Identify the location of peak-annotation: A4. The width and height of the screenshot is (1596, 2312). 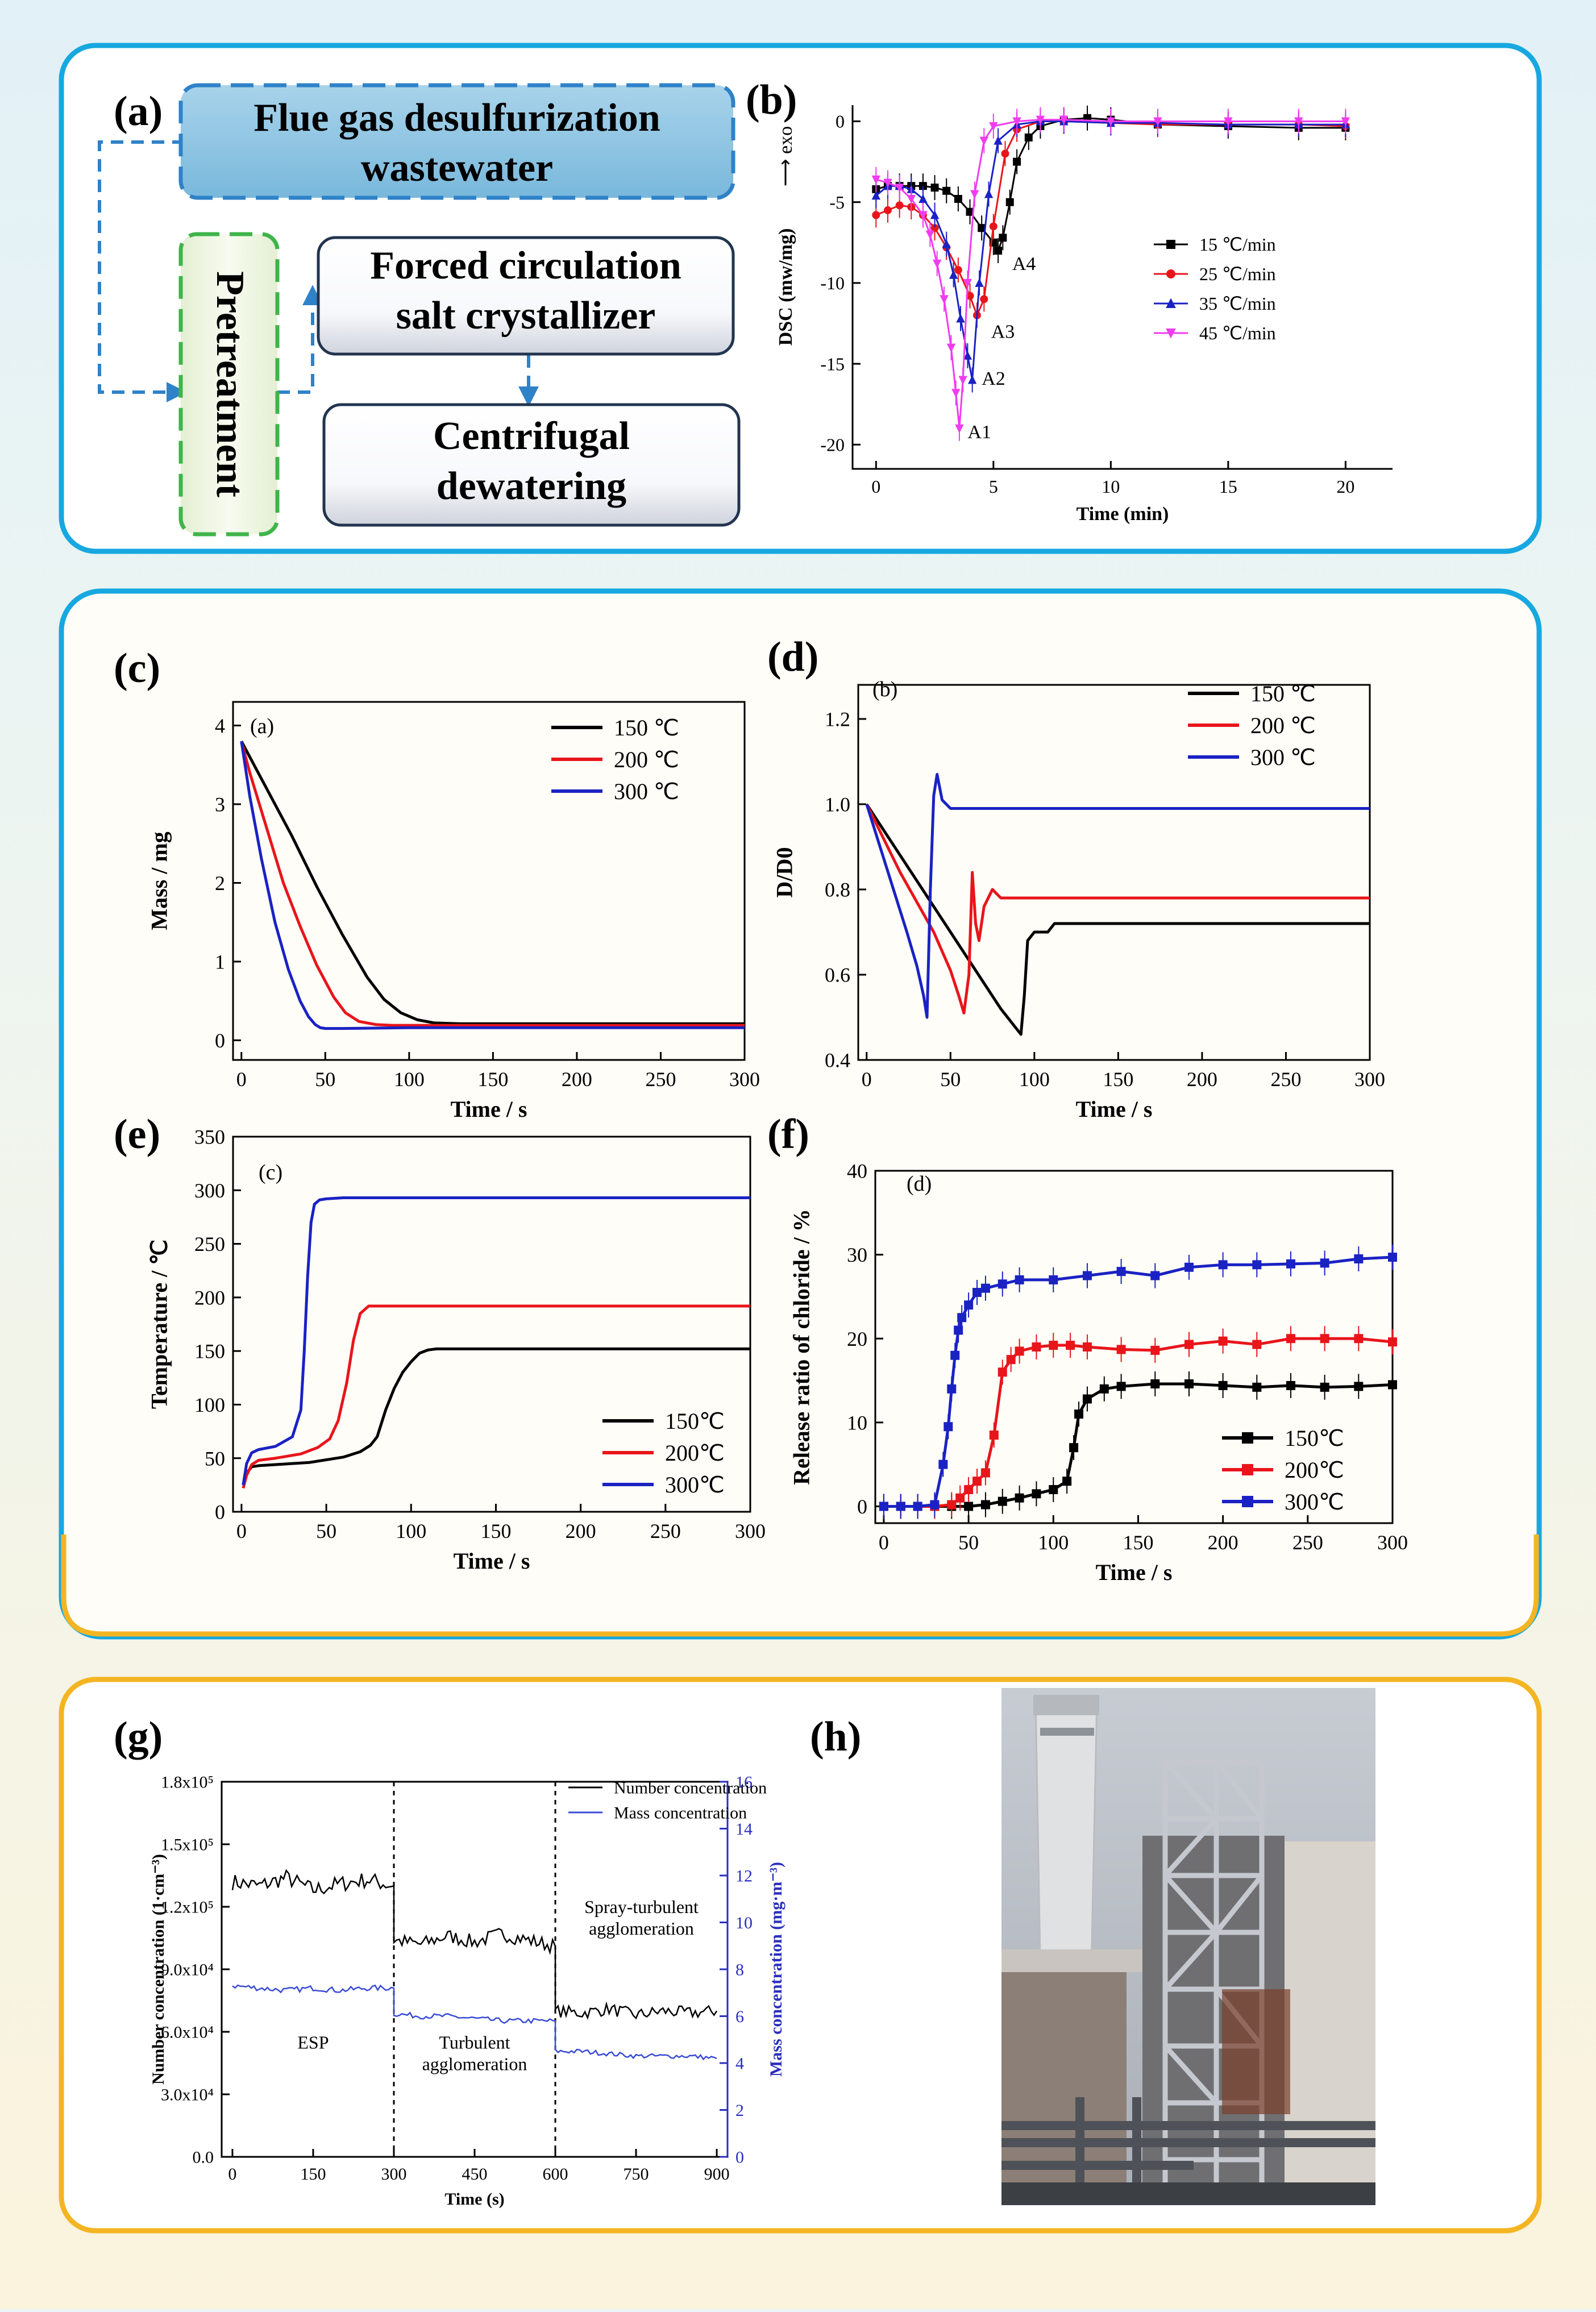
(1024, 264).